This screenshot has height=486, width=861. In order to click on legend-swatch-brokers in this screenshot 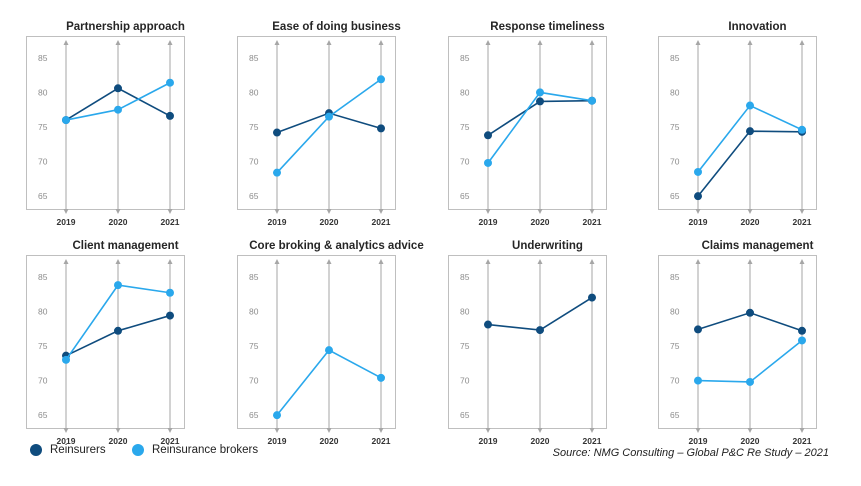, I will do `click(138, 450)`.